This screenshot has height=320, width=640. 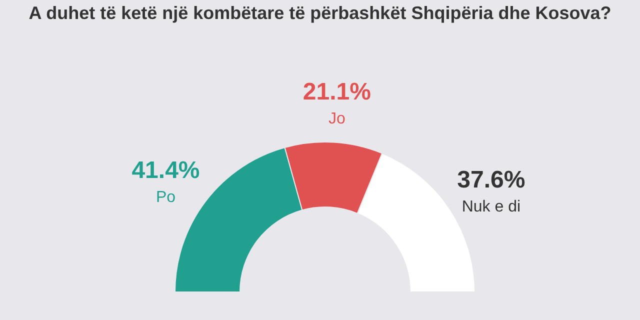 I want to click on slice-label: Nuk e di, so click(x=491, y=207).